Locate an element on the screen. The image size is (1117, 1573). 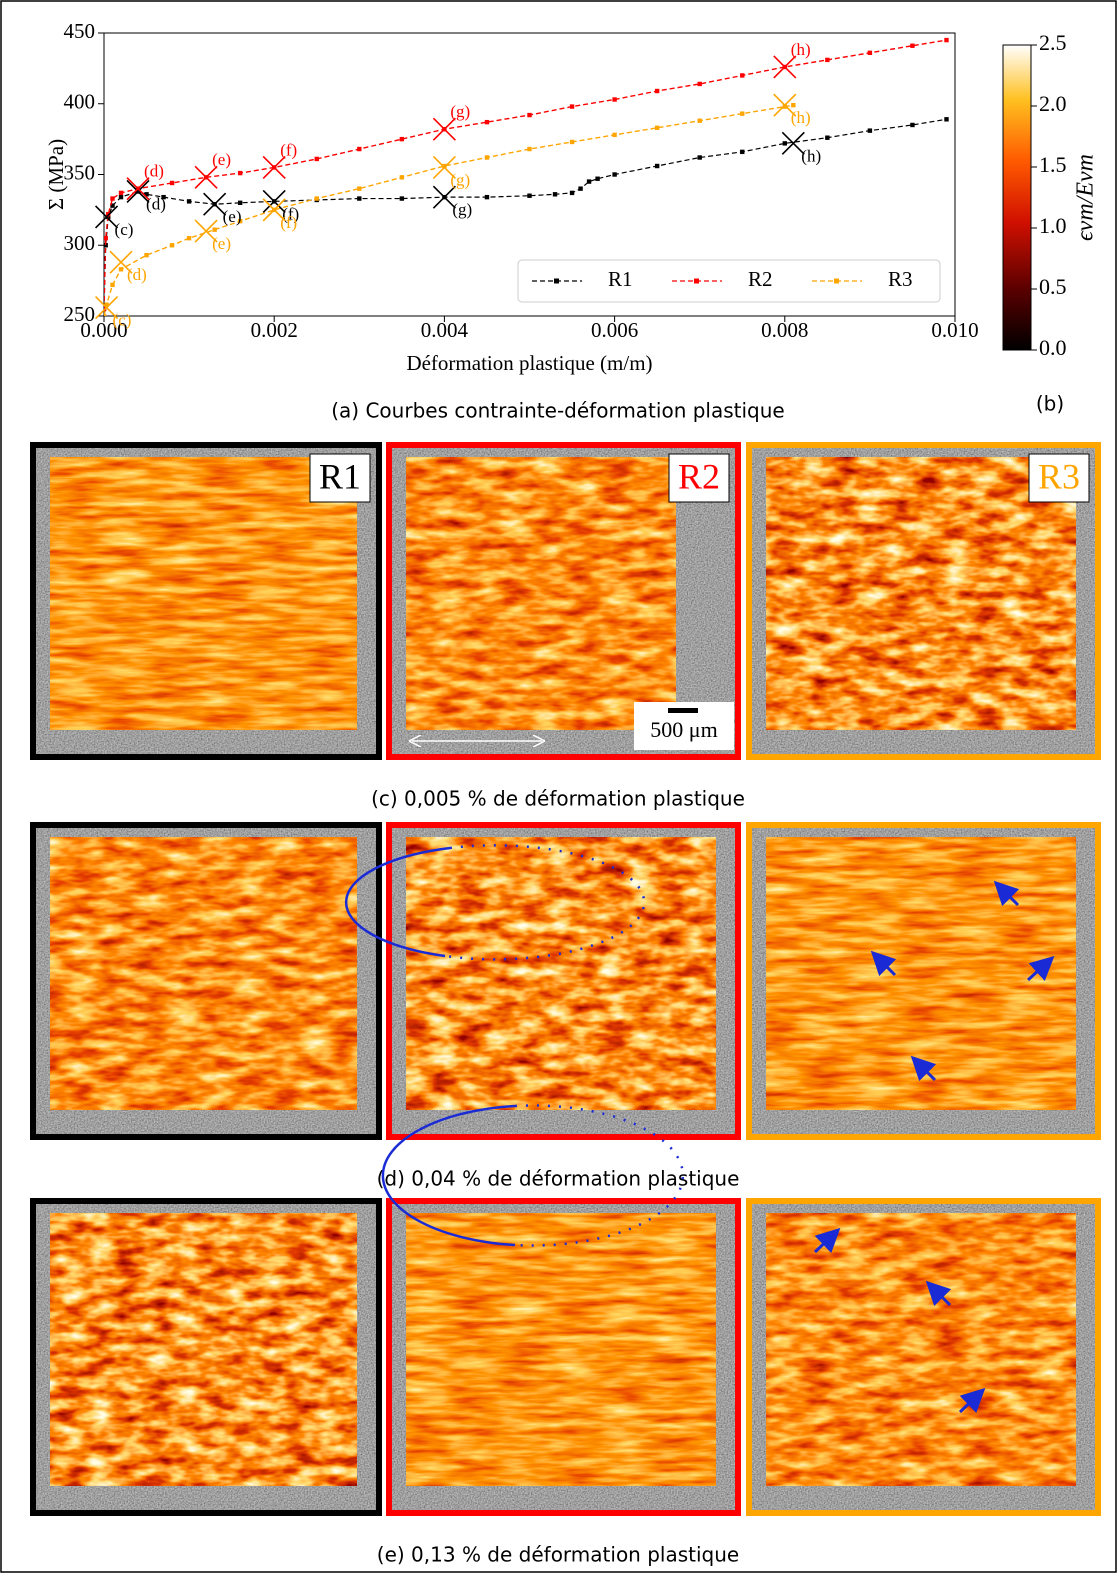
x-tick-label: 0.008 is located at coordinates (784, 330).